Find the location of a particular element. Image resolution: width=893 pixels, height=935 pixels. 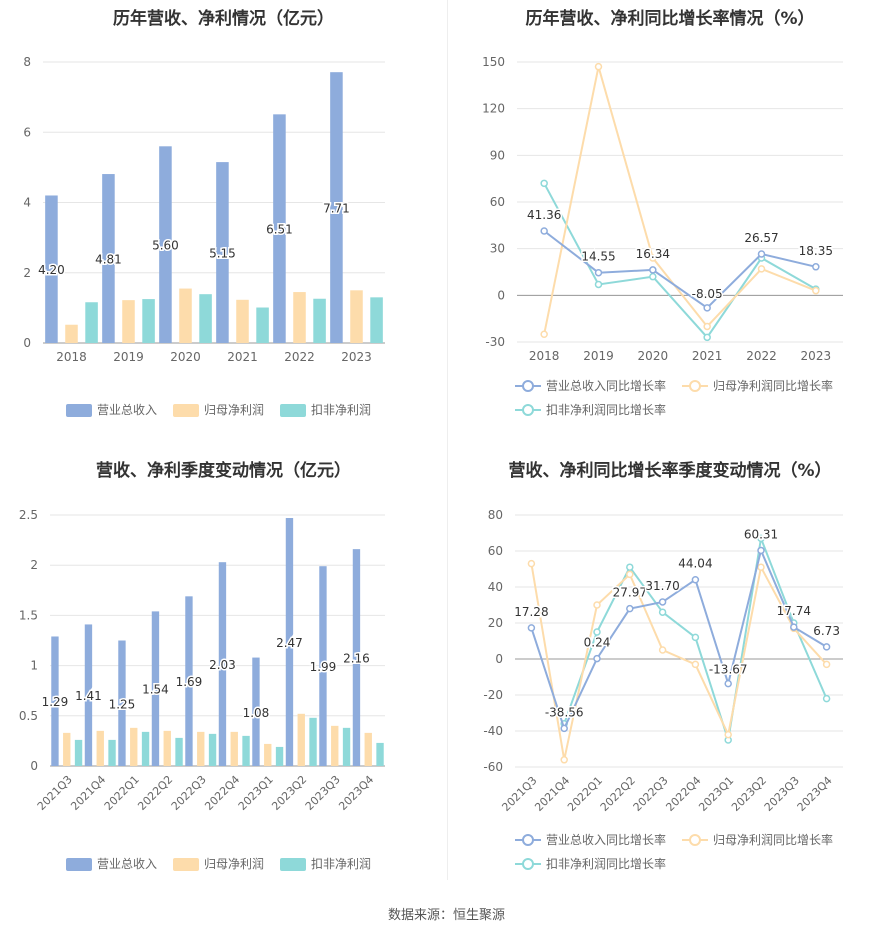

data-label: 17.74 is located at coordinates (794, 611).